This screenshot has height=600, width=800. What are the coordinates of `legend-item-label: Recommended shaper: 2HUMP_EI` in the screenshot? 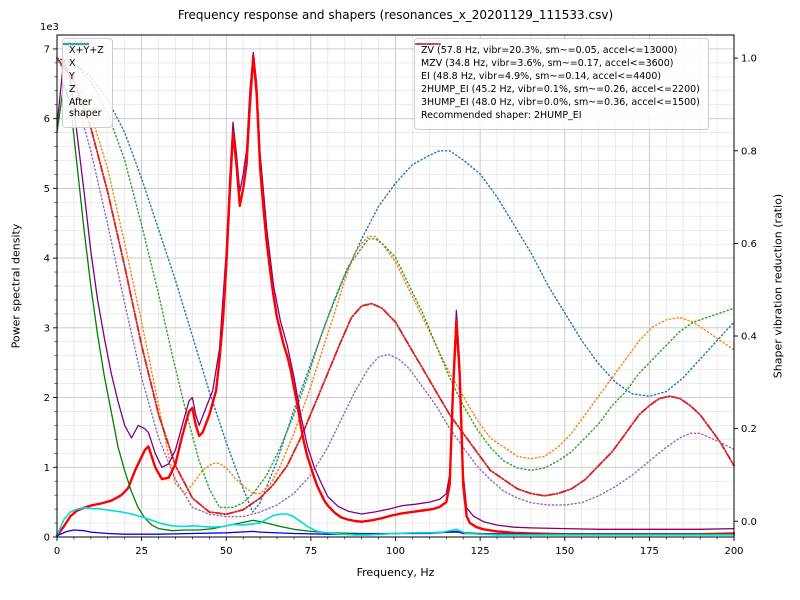 It's located at (501, 115).